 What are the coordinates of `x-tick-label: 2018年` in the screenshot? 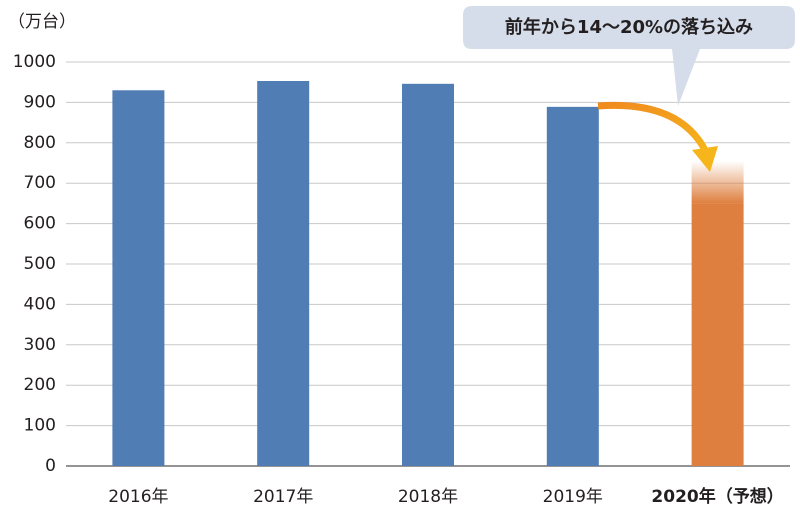 It's located at (428, 497).